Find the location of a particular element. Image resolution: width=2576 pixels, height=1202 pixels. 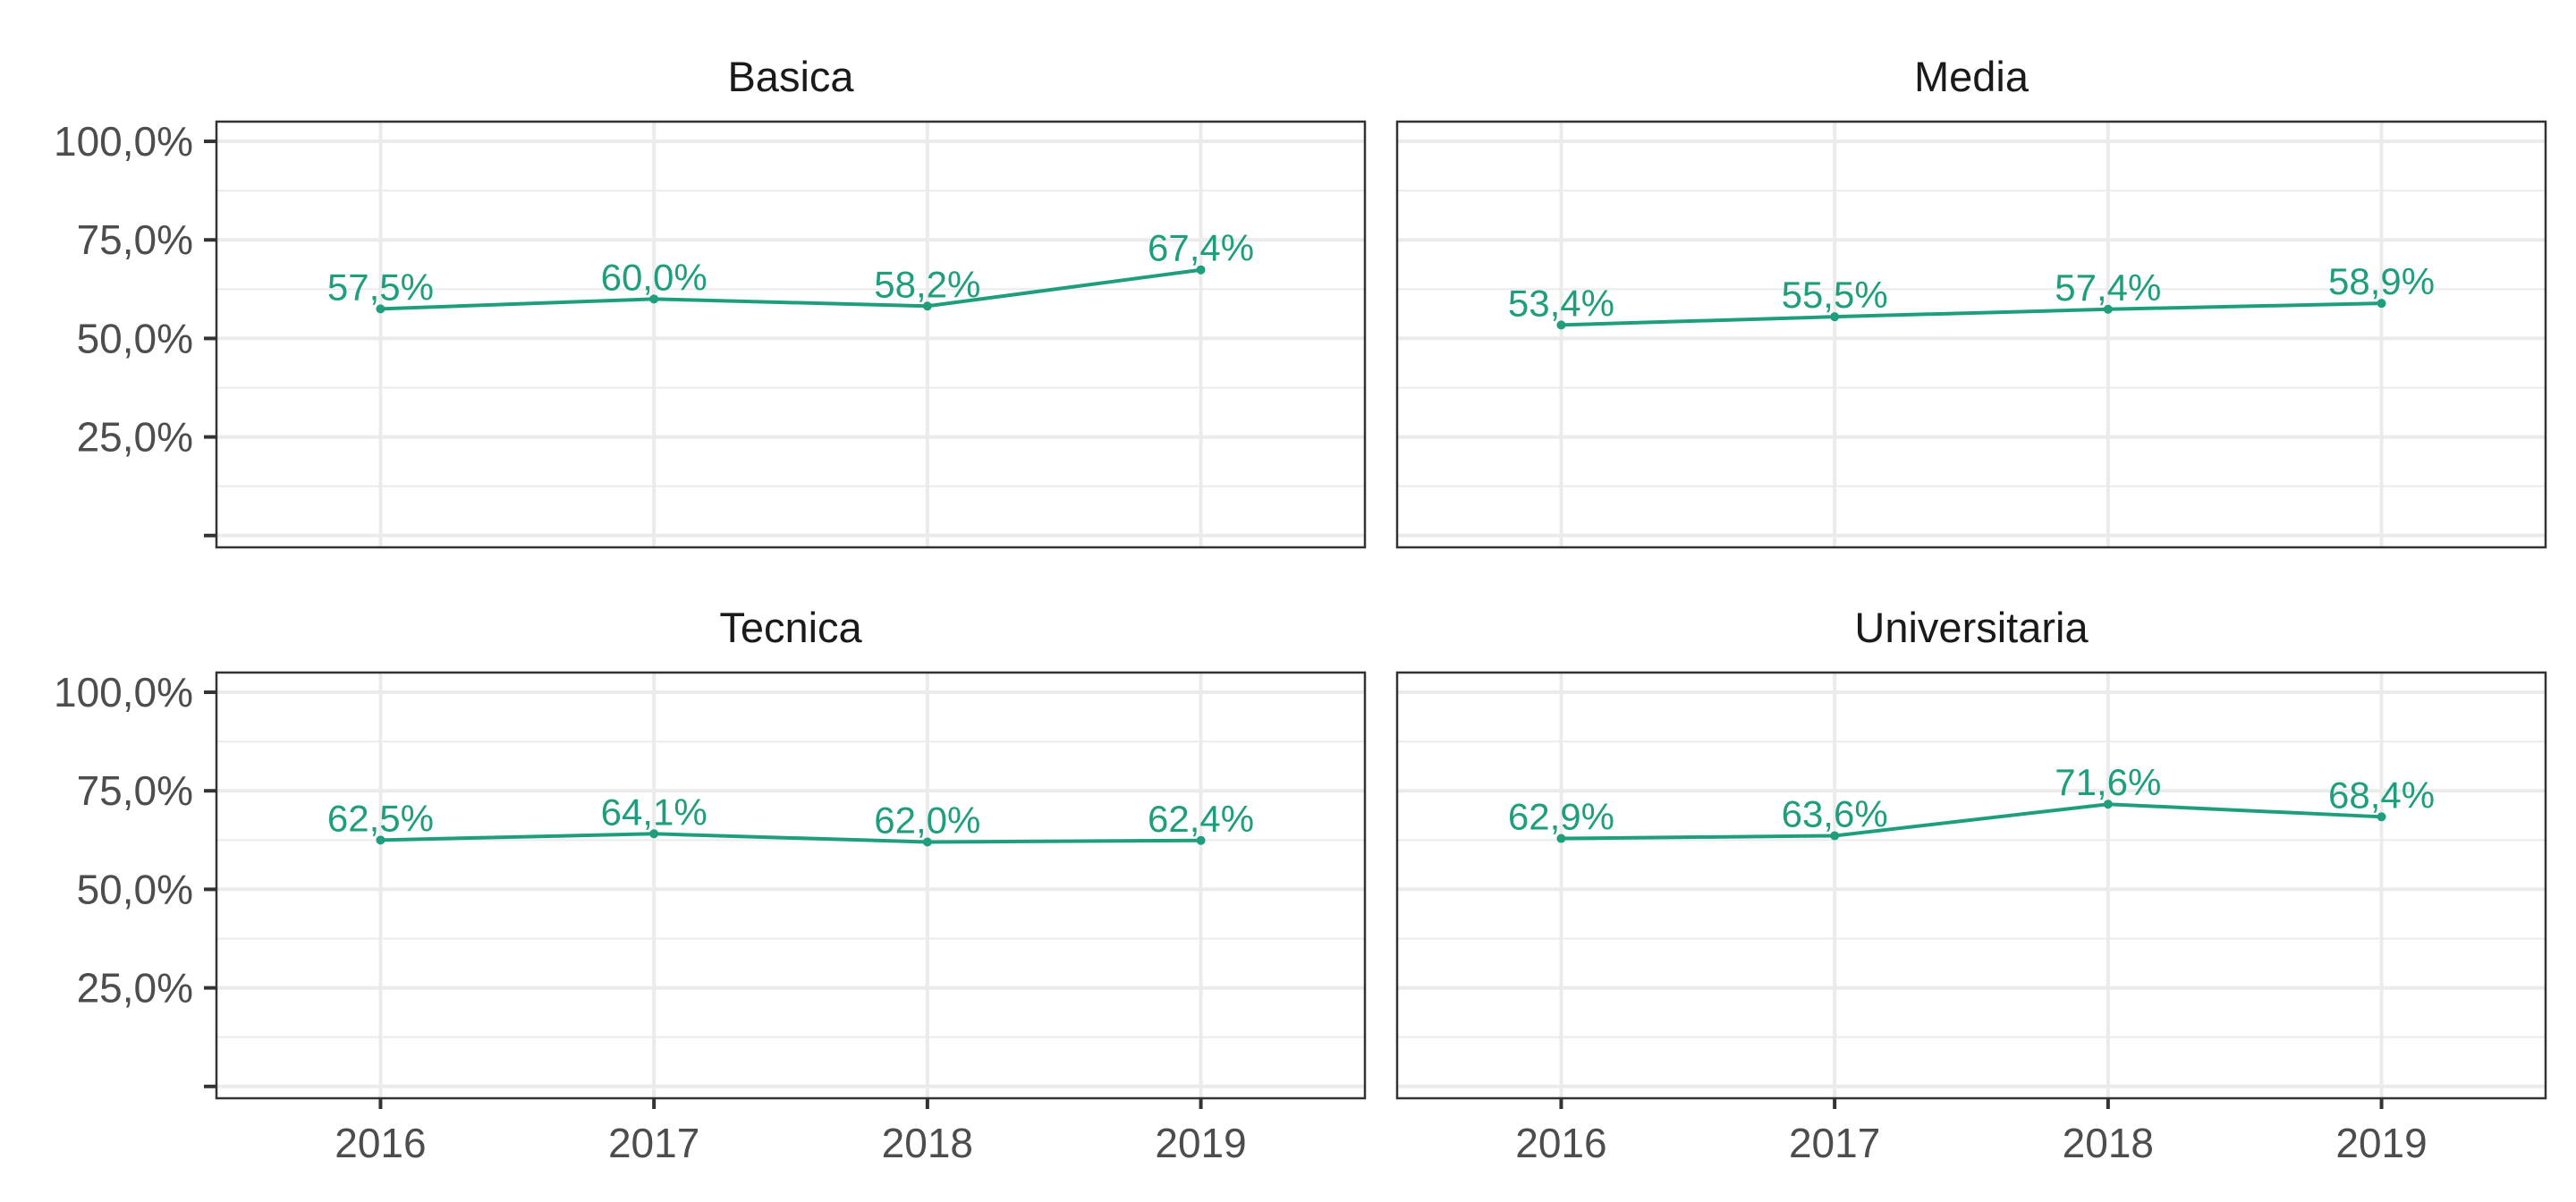

data-label: 62,5% is located at coordinates (380, 818).